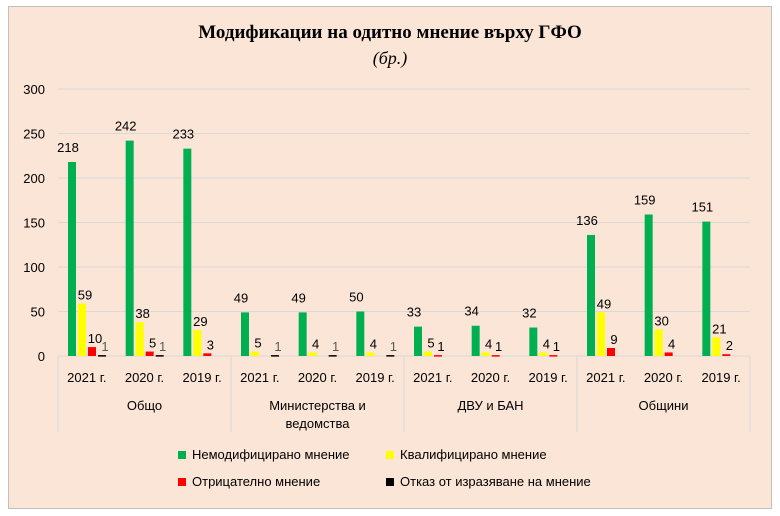 The width and height of the screenshot is (780, 516). I want to click on legend-item-2: Отрицателно мнение, so click(249, 481).